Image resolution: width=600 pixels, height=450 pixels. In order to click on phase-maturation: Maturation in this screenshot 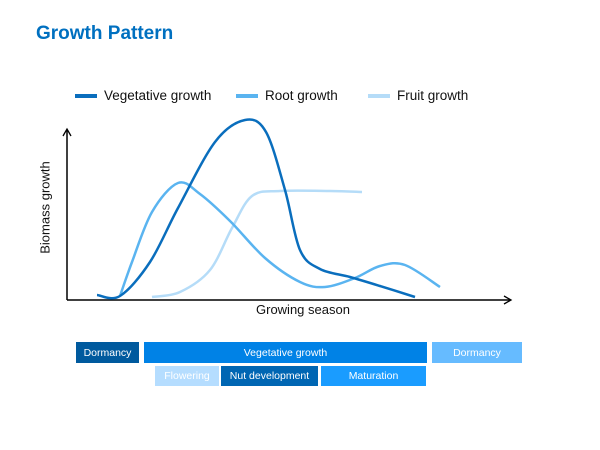, I will do `click(373, 376)`.